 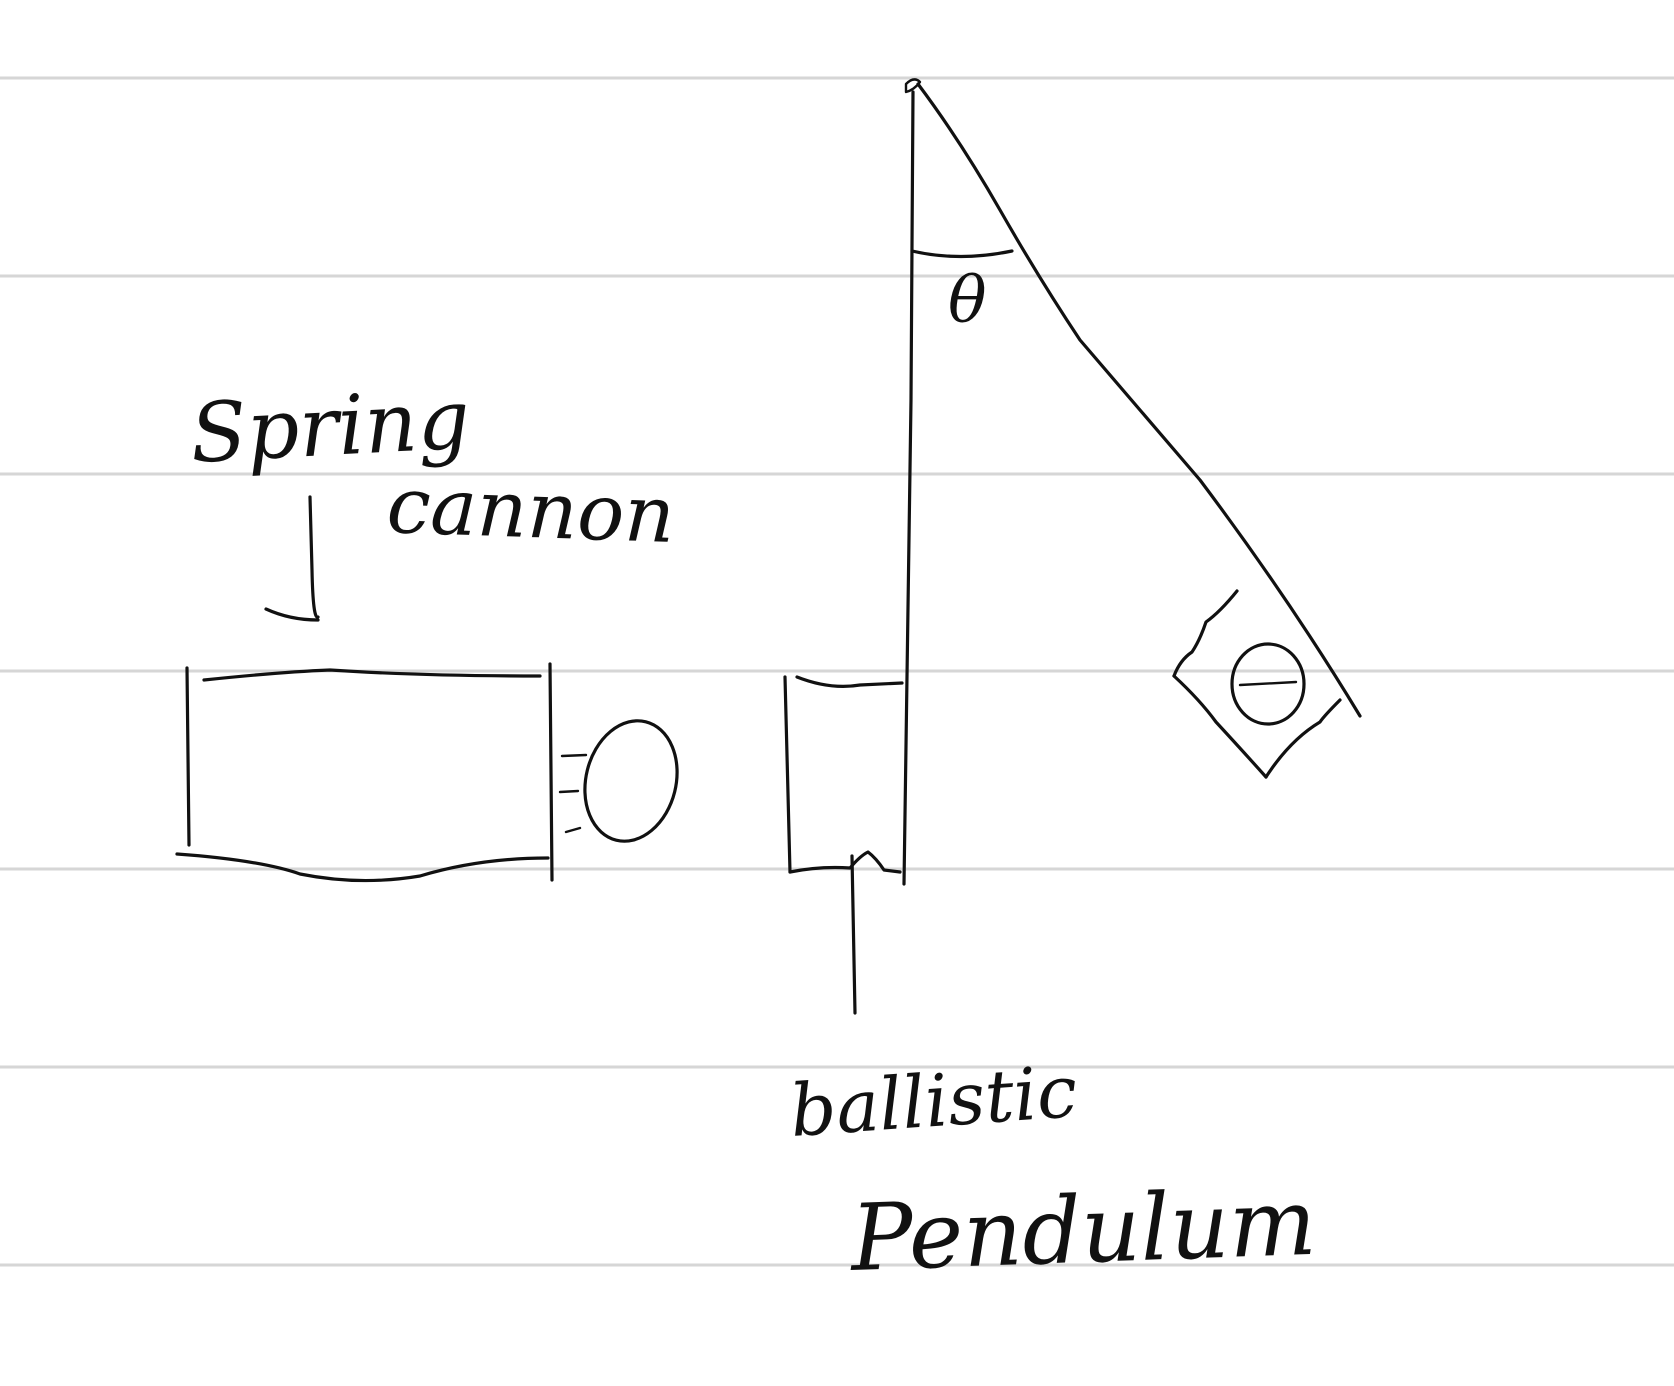 I want to click on spring-arrow, so click(x=292, y=558).